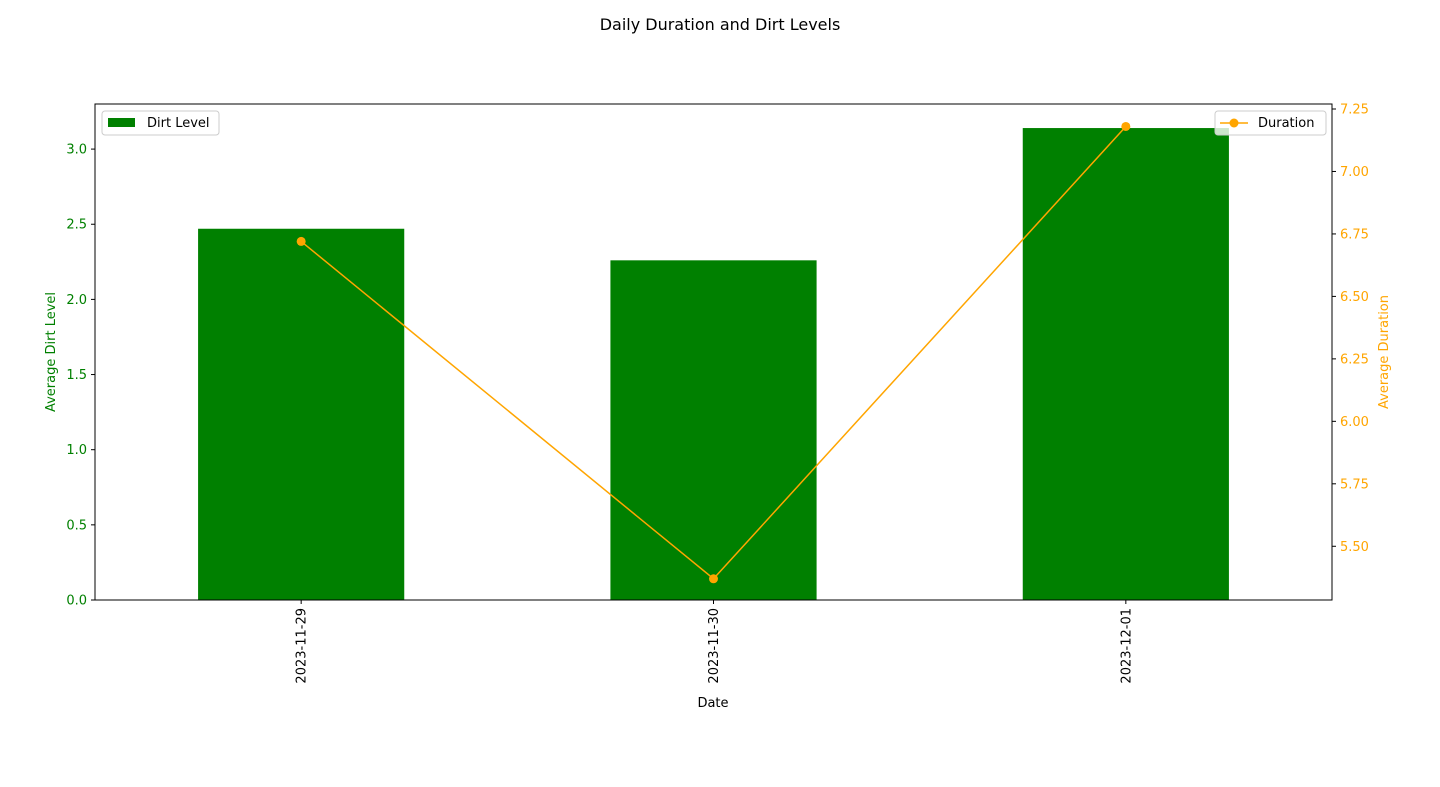  What do you see at coordinates (1354, 359) in the screenshot?
I see `right-y-tick-label: 6.25` at bounding box center [1354, 359].